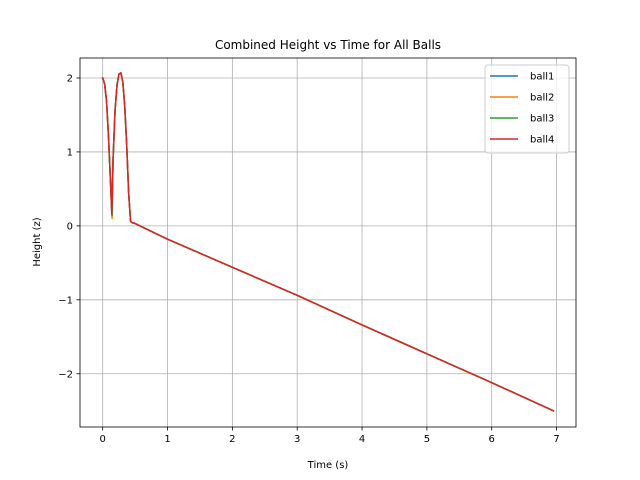 The height and width of the screenshot is (480, 640). Describe the element at coordinates (70, 226) in the screenshot. I see `y-tick-label: 0` at that location.